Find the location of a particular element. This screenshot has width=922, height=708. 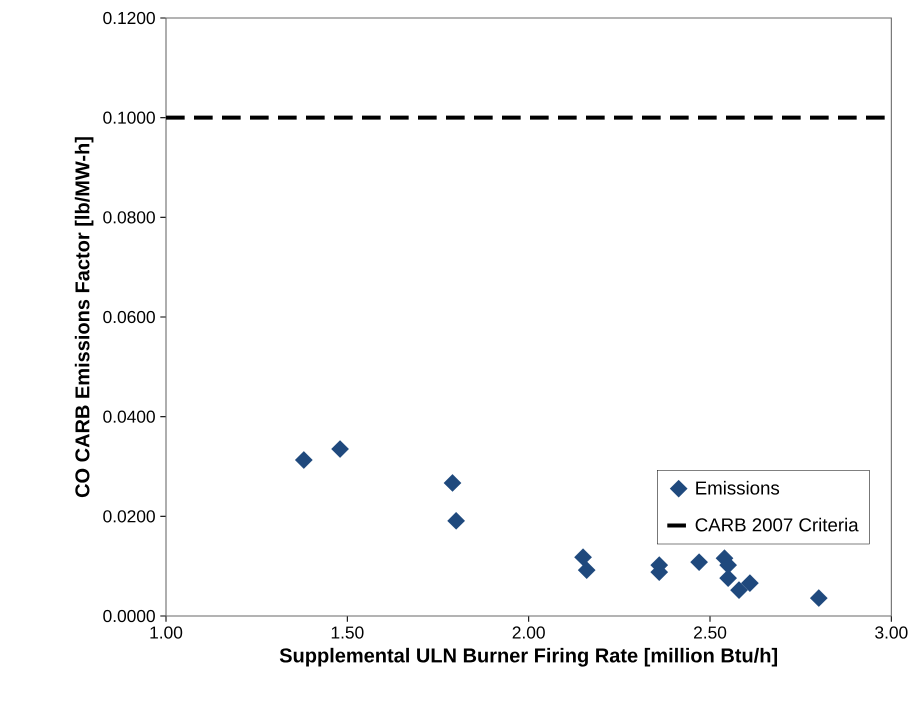

x-tick-label: 3.00 is located at coordinates (891, 632).